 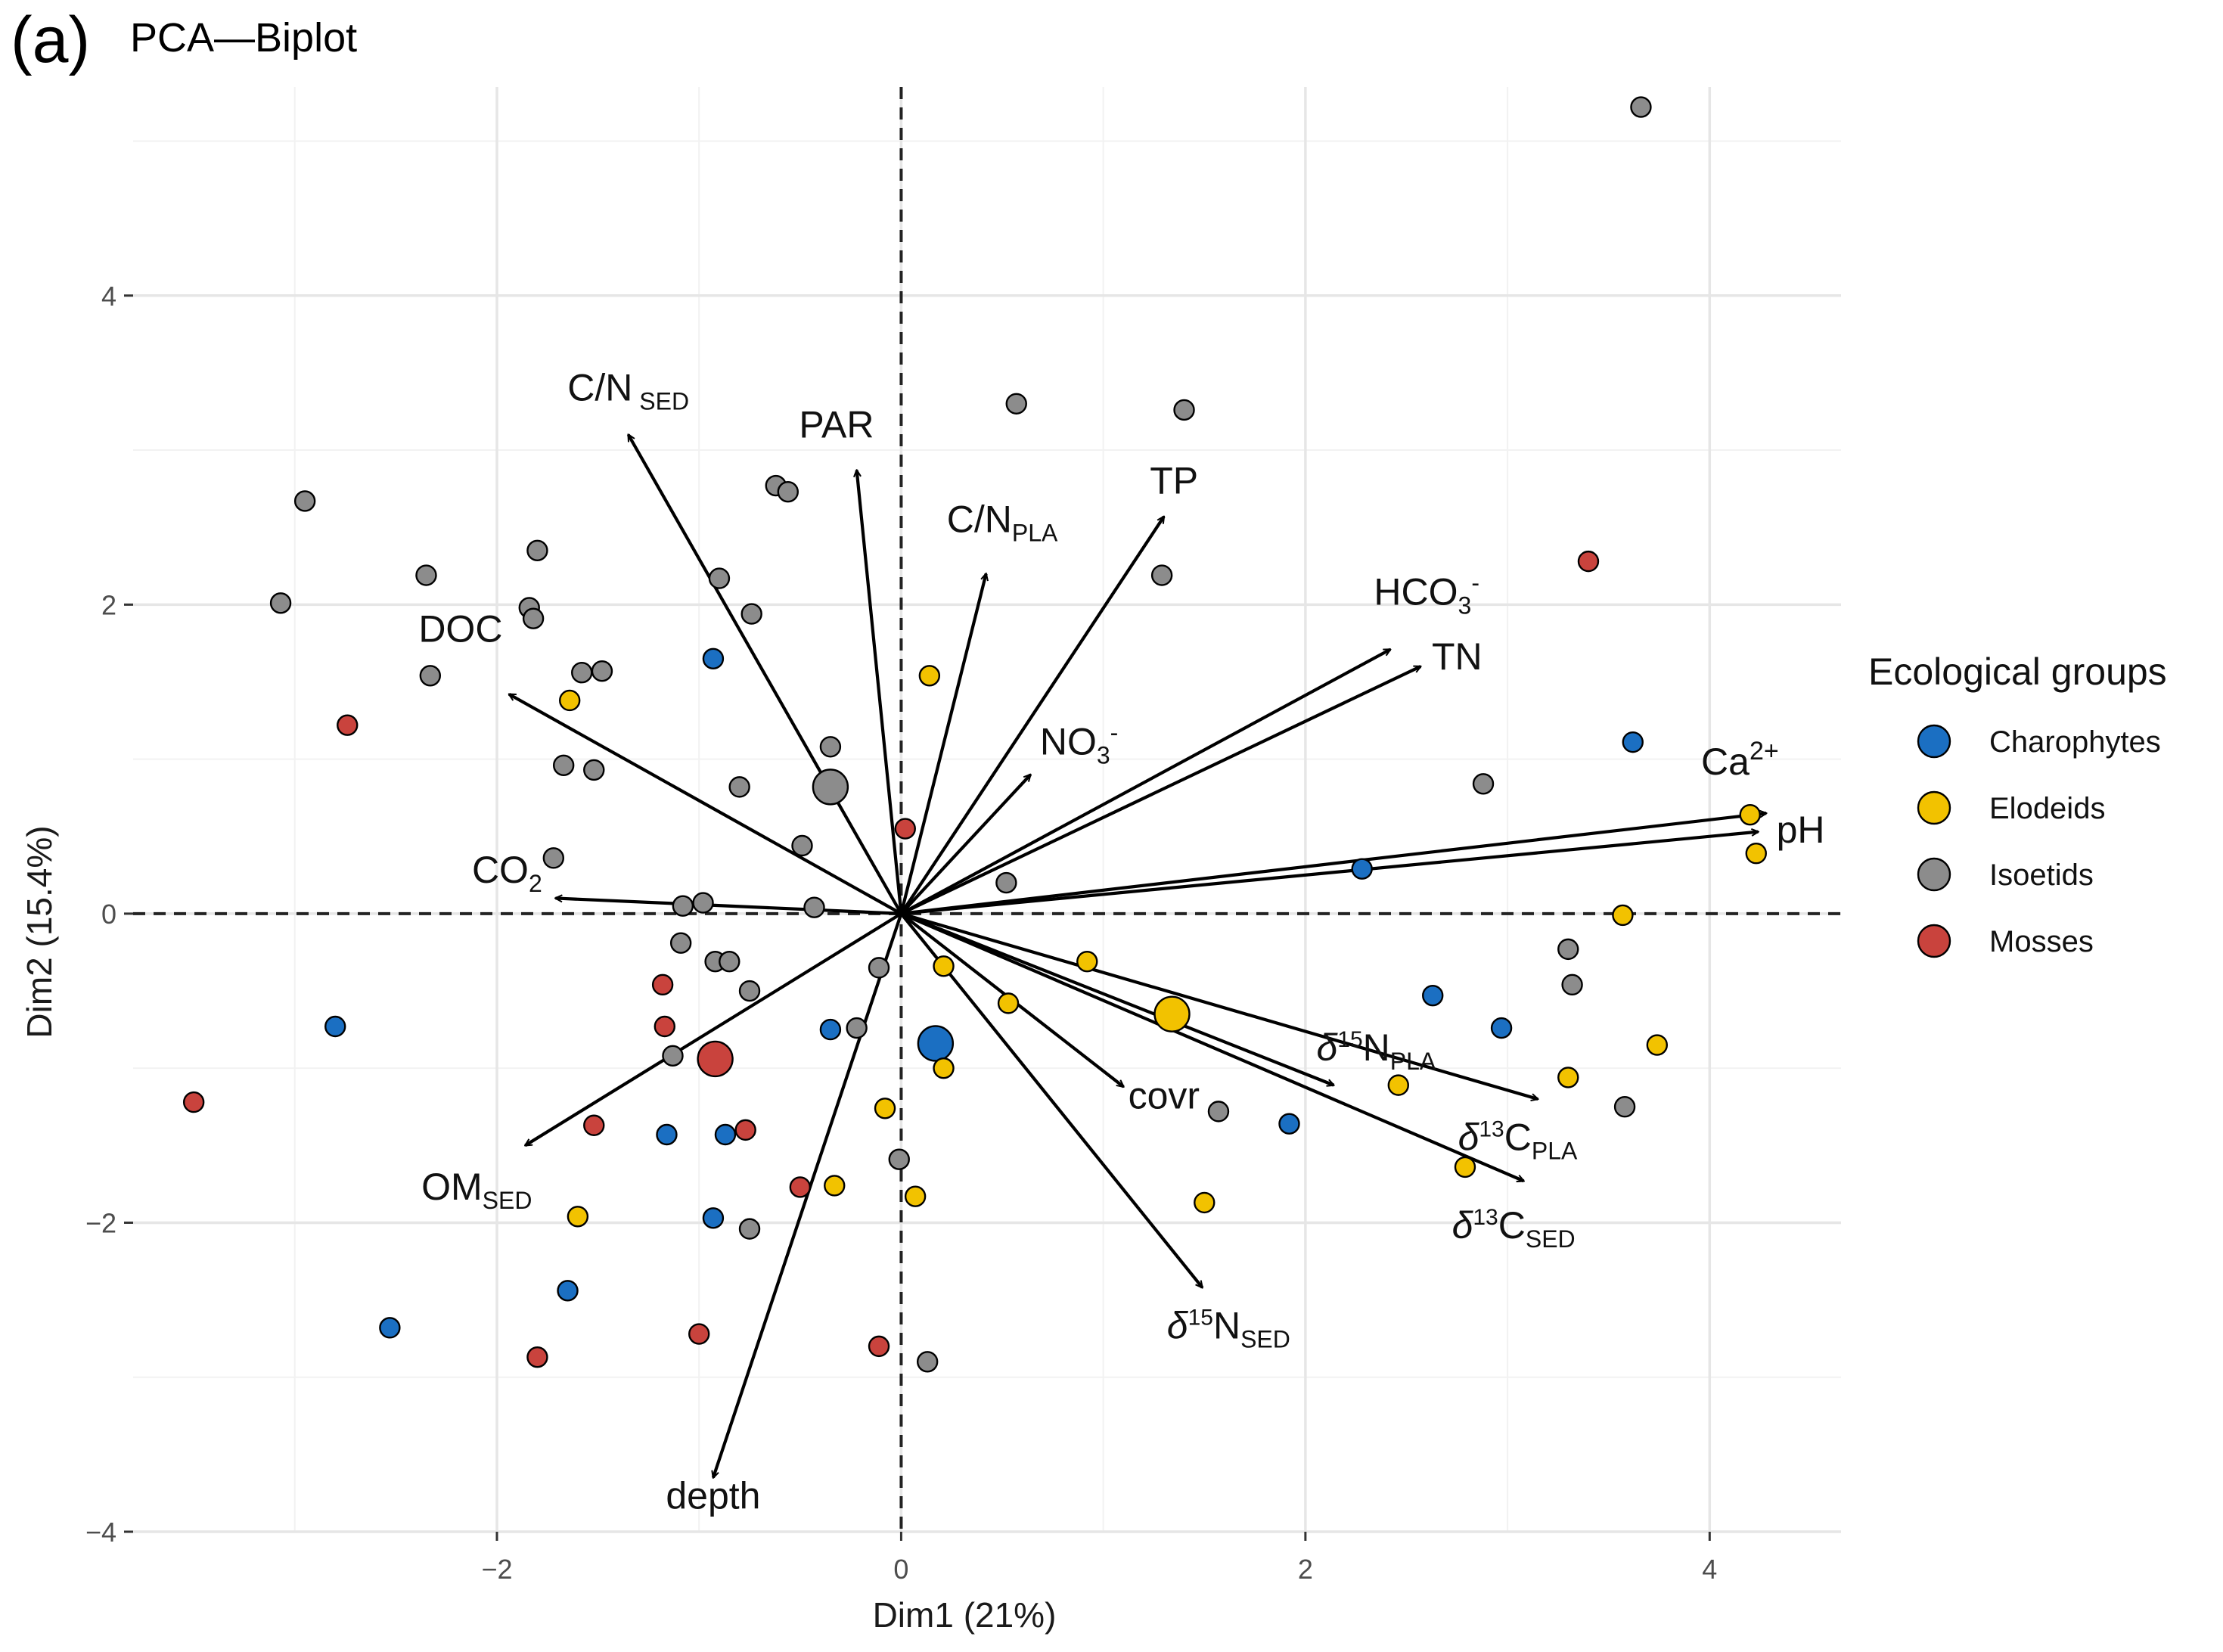 I want to click on y-tick-label: 0, so click(x=108, y=914).